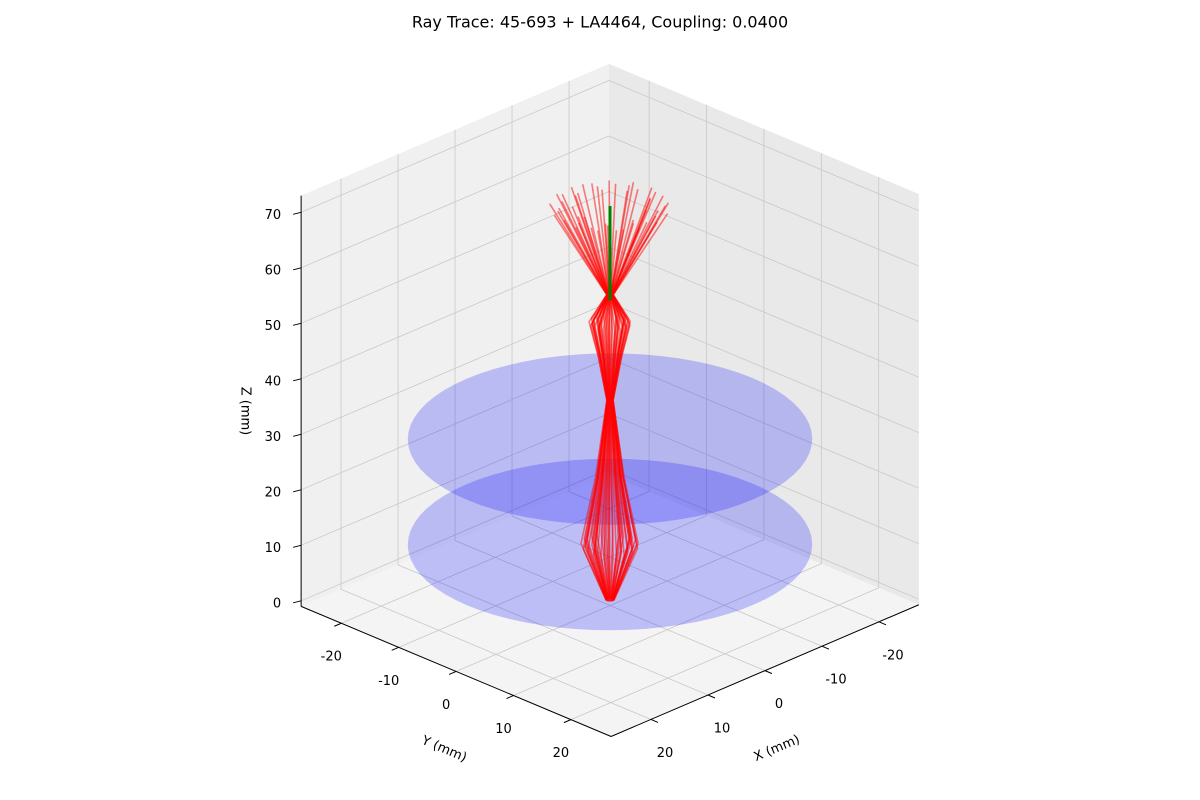 This screenshot has width=1200, height=800. I want to click on y-axis-title: Y (mm), so click(443, 749).